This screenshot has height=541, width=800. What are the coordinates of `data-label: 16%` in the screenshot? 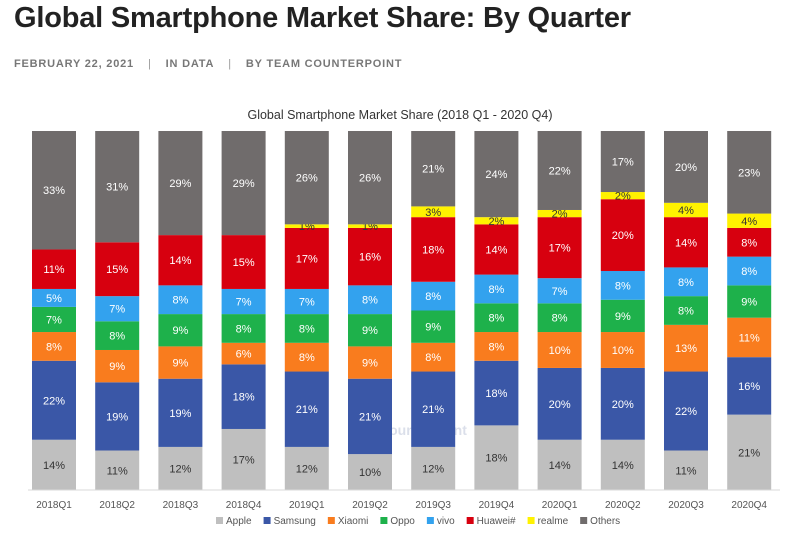 It's located at (749, 387).